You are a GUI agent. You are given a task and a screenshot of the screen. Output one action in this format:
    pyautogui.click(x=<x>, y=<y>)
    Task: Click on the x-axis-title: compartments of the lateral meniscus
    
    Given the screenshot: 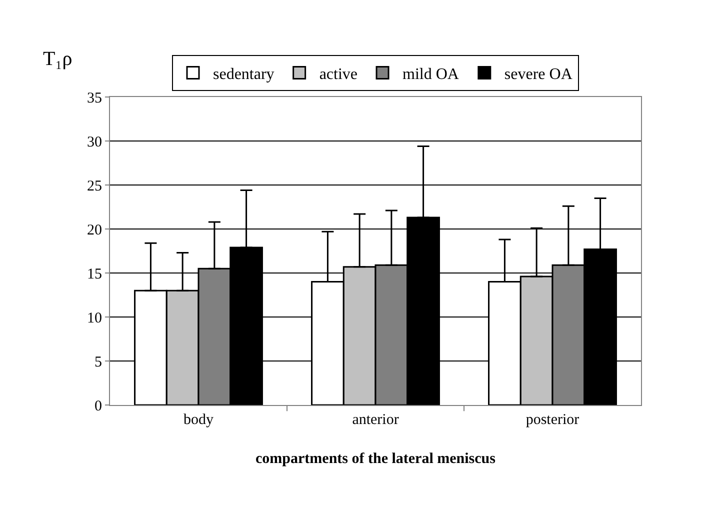 What is the action you would take?
    pyautogui.click(x=376, y=459)
    